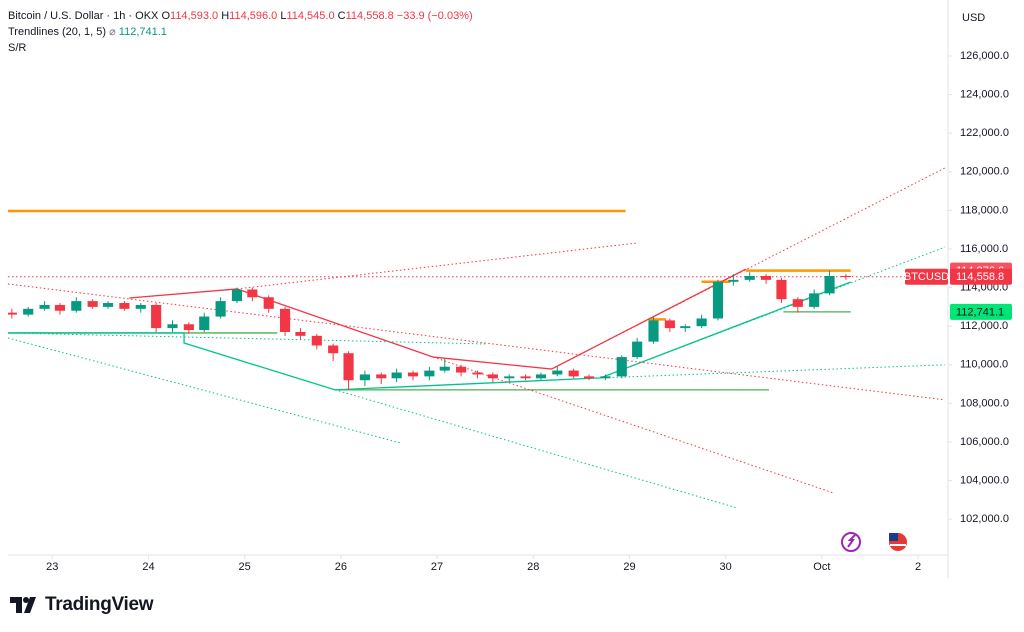 This screenshot has height=632, width=1024. Describe the element at coordinates (851, 541) in the screenshot. I see `event-icon-glyph` at that location.